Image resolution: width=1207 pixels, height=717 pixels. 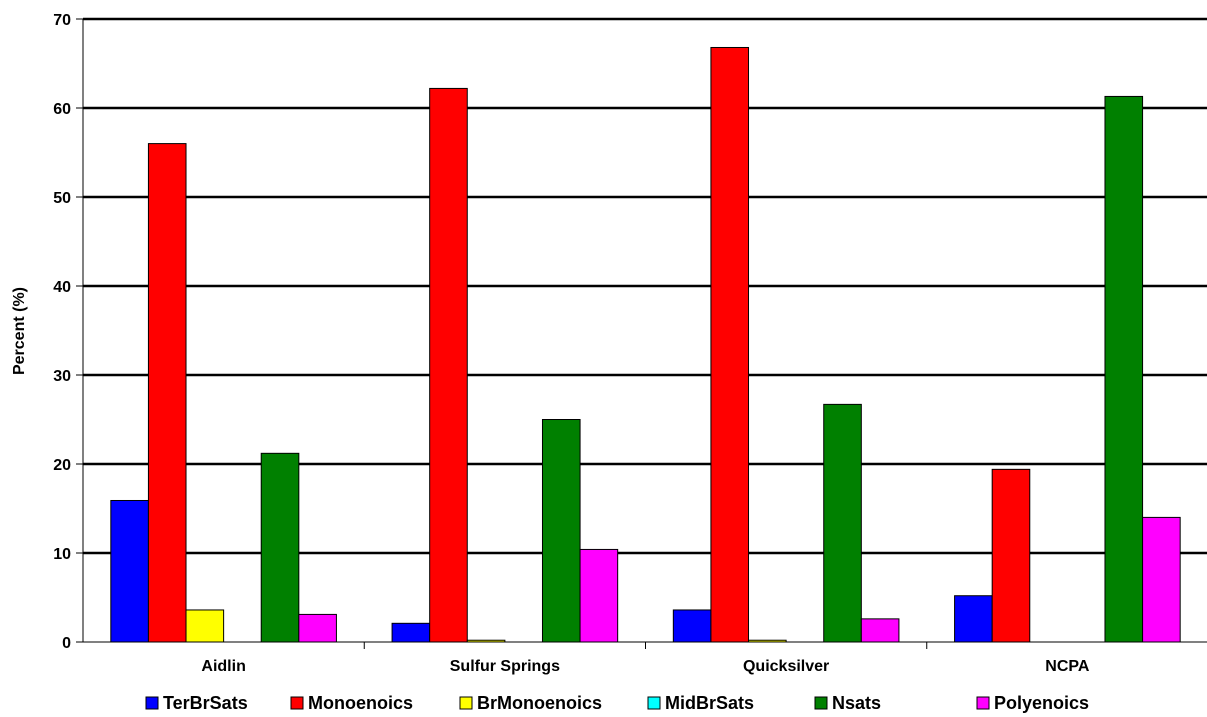 I want to click on bar-monoenoics-ncpa, so click(x=1011, y=555).